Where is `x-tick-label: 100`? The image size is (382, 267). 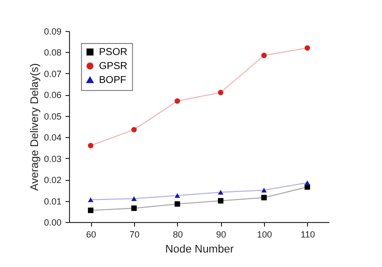 x-tick-label: 100 is located at coordinates (264, 235).